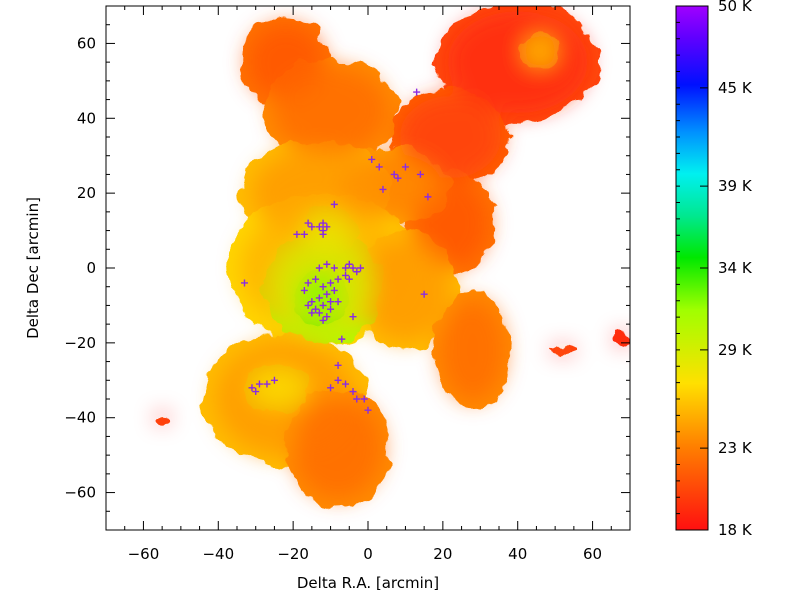  Describe the element at coordinates (735, 530) in the screenshot. I see `colorbar-tick-label: 18 K` at that location.